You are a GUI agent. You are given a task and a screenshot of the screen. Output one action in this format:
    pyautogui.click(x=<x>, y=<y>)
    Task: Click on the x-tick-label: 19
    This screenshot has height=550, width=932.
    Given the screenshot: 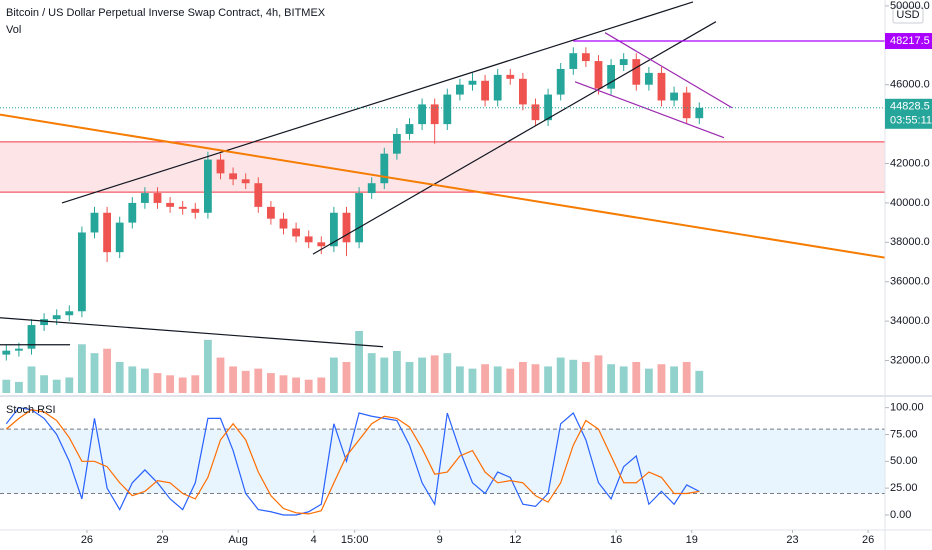 What is the action you would take?
    pyautogui.click(x=692, y=540)
    